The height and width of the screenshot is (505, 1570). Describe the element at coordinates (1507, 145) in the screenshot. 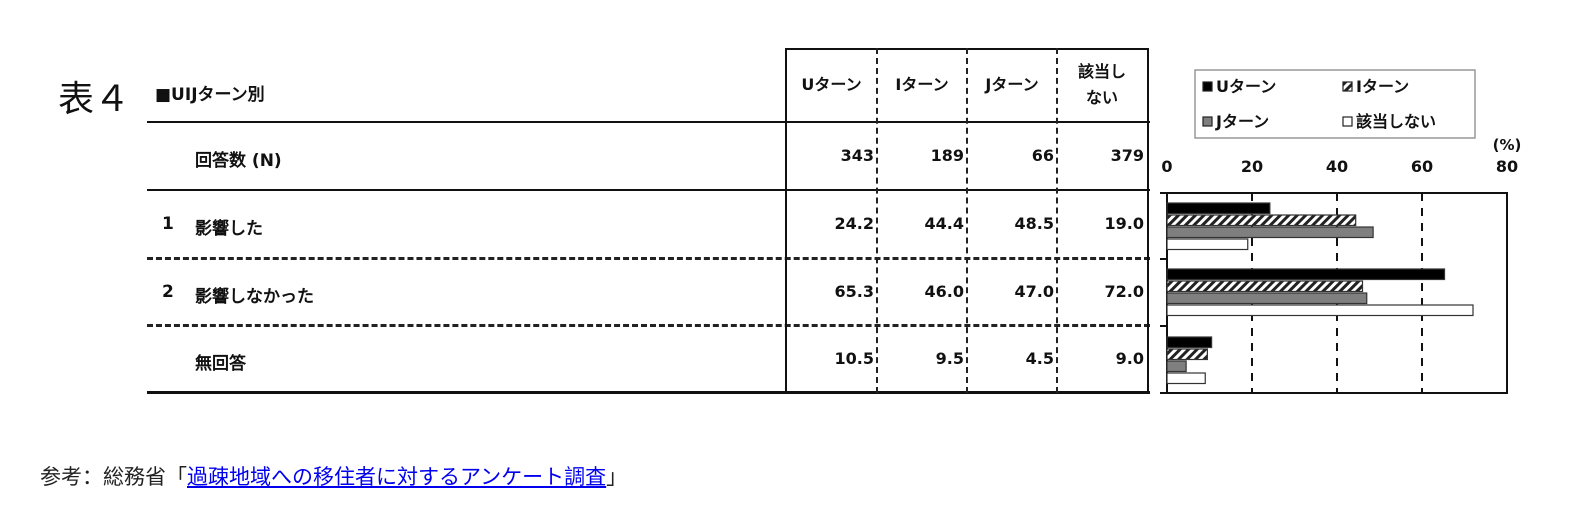

I see `unit-label: (%)` at that location.